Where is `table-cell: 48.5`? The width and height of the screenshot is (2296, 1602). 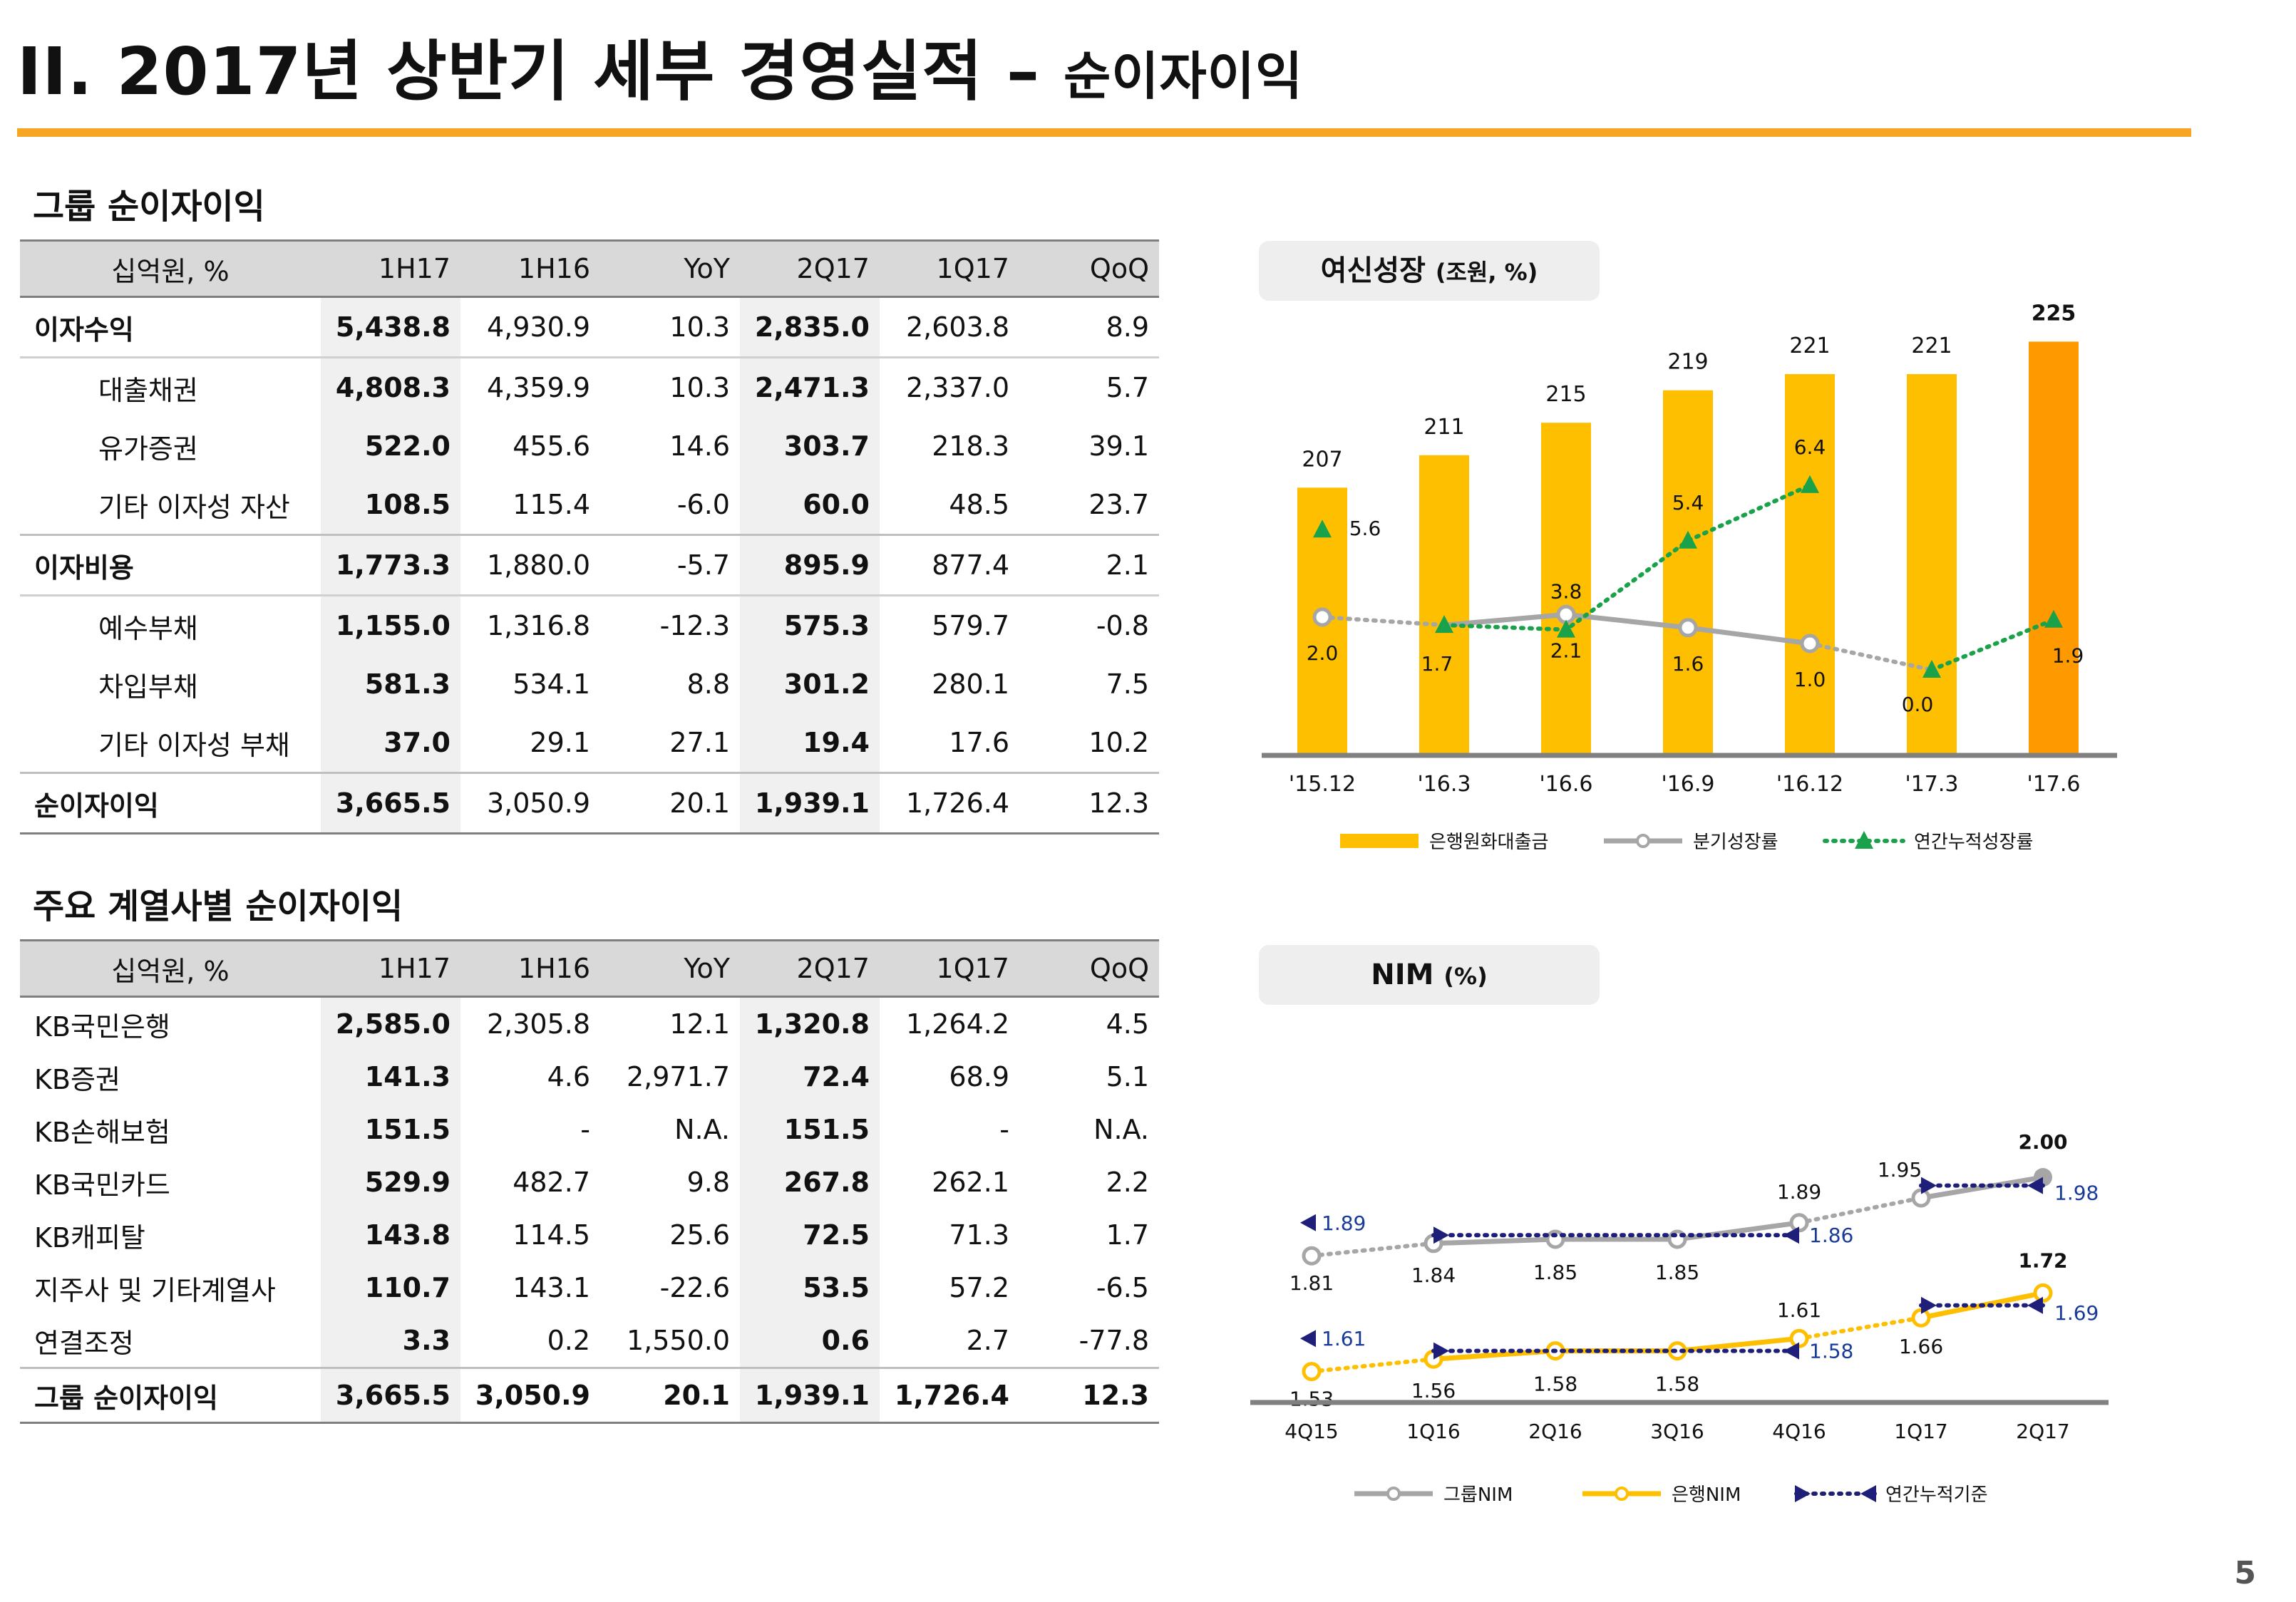
table-cell: 48.5 is located at coordinates (979, 504).